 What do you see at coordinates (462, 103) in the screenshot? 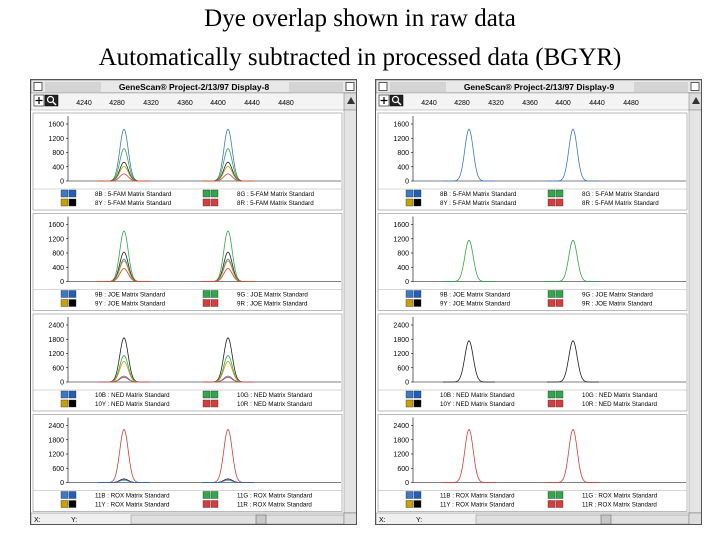
I see `x-tick-label: 4280` at bounding box center [462, 103].